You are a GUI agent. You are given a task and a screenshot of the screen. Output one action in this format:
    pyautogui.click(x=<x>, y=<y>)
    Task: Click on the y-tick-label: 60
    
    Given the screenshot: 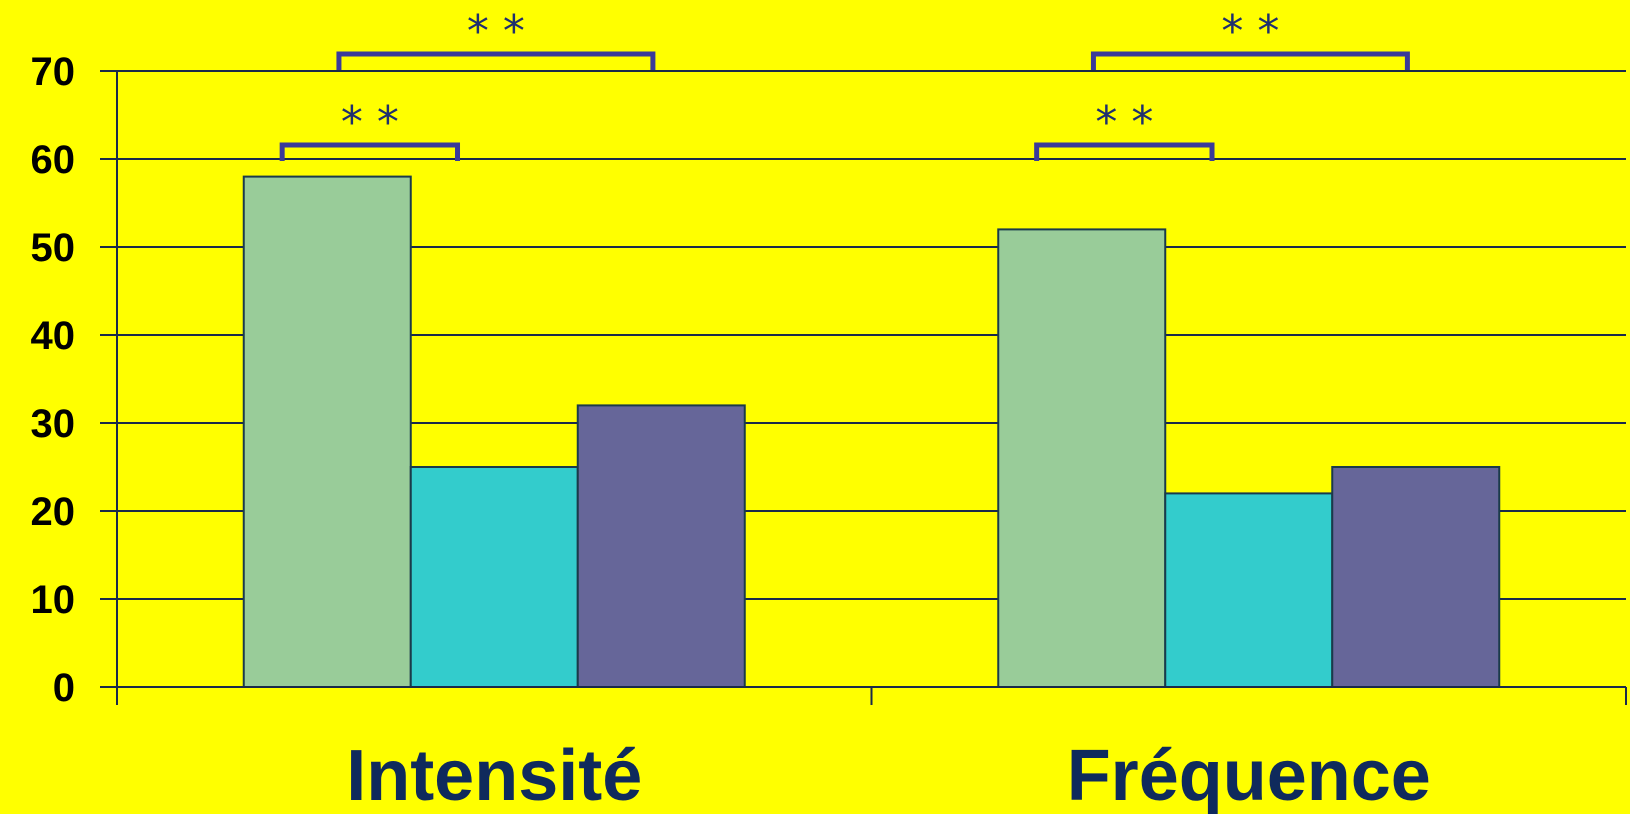 What is the action you would take?
    pyautogui.click(x=53, y=160)
    